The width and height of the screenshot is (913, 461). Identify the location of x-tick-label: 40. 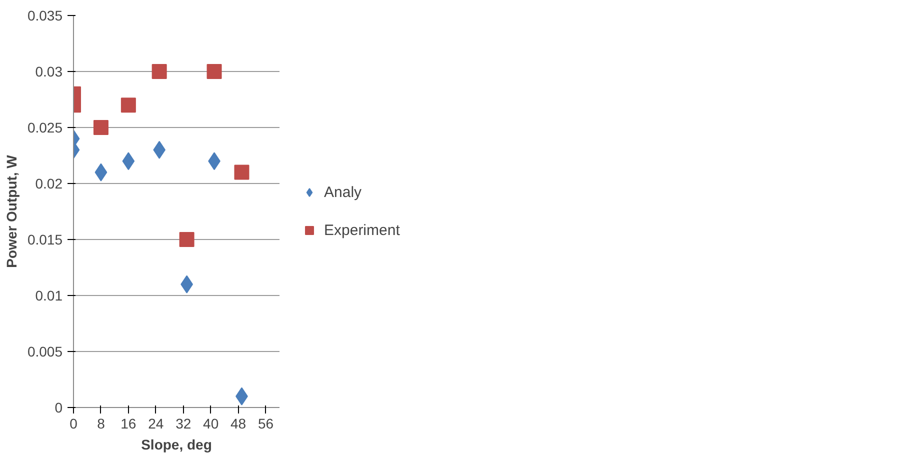
(211, 424).